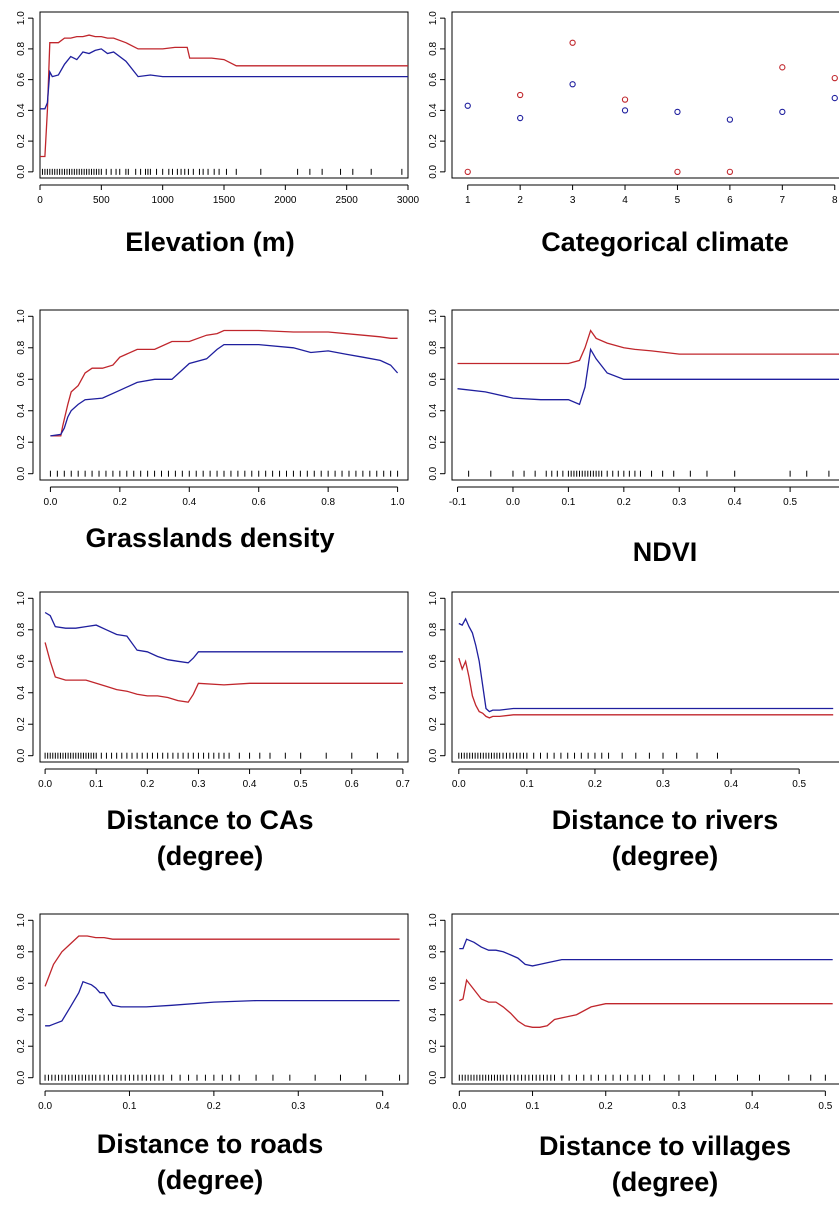 This screenshot has width=839, height=1208. What do you see at coordinates (403, 784) in the screenshot?
I see `x-tick-label: 0.7` at bounding box center [403, 784].